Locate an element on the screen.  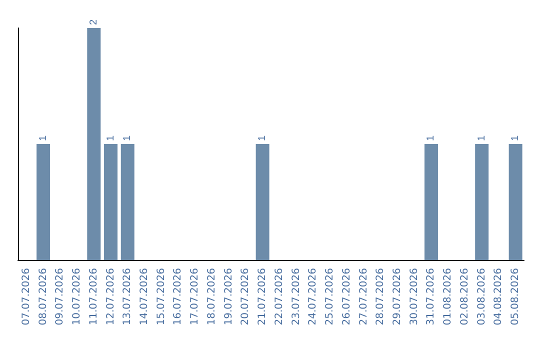
x-tick-label: 13.07.2026 is located at coordinates (128, 297).